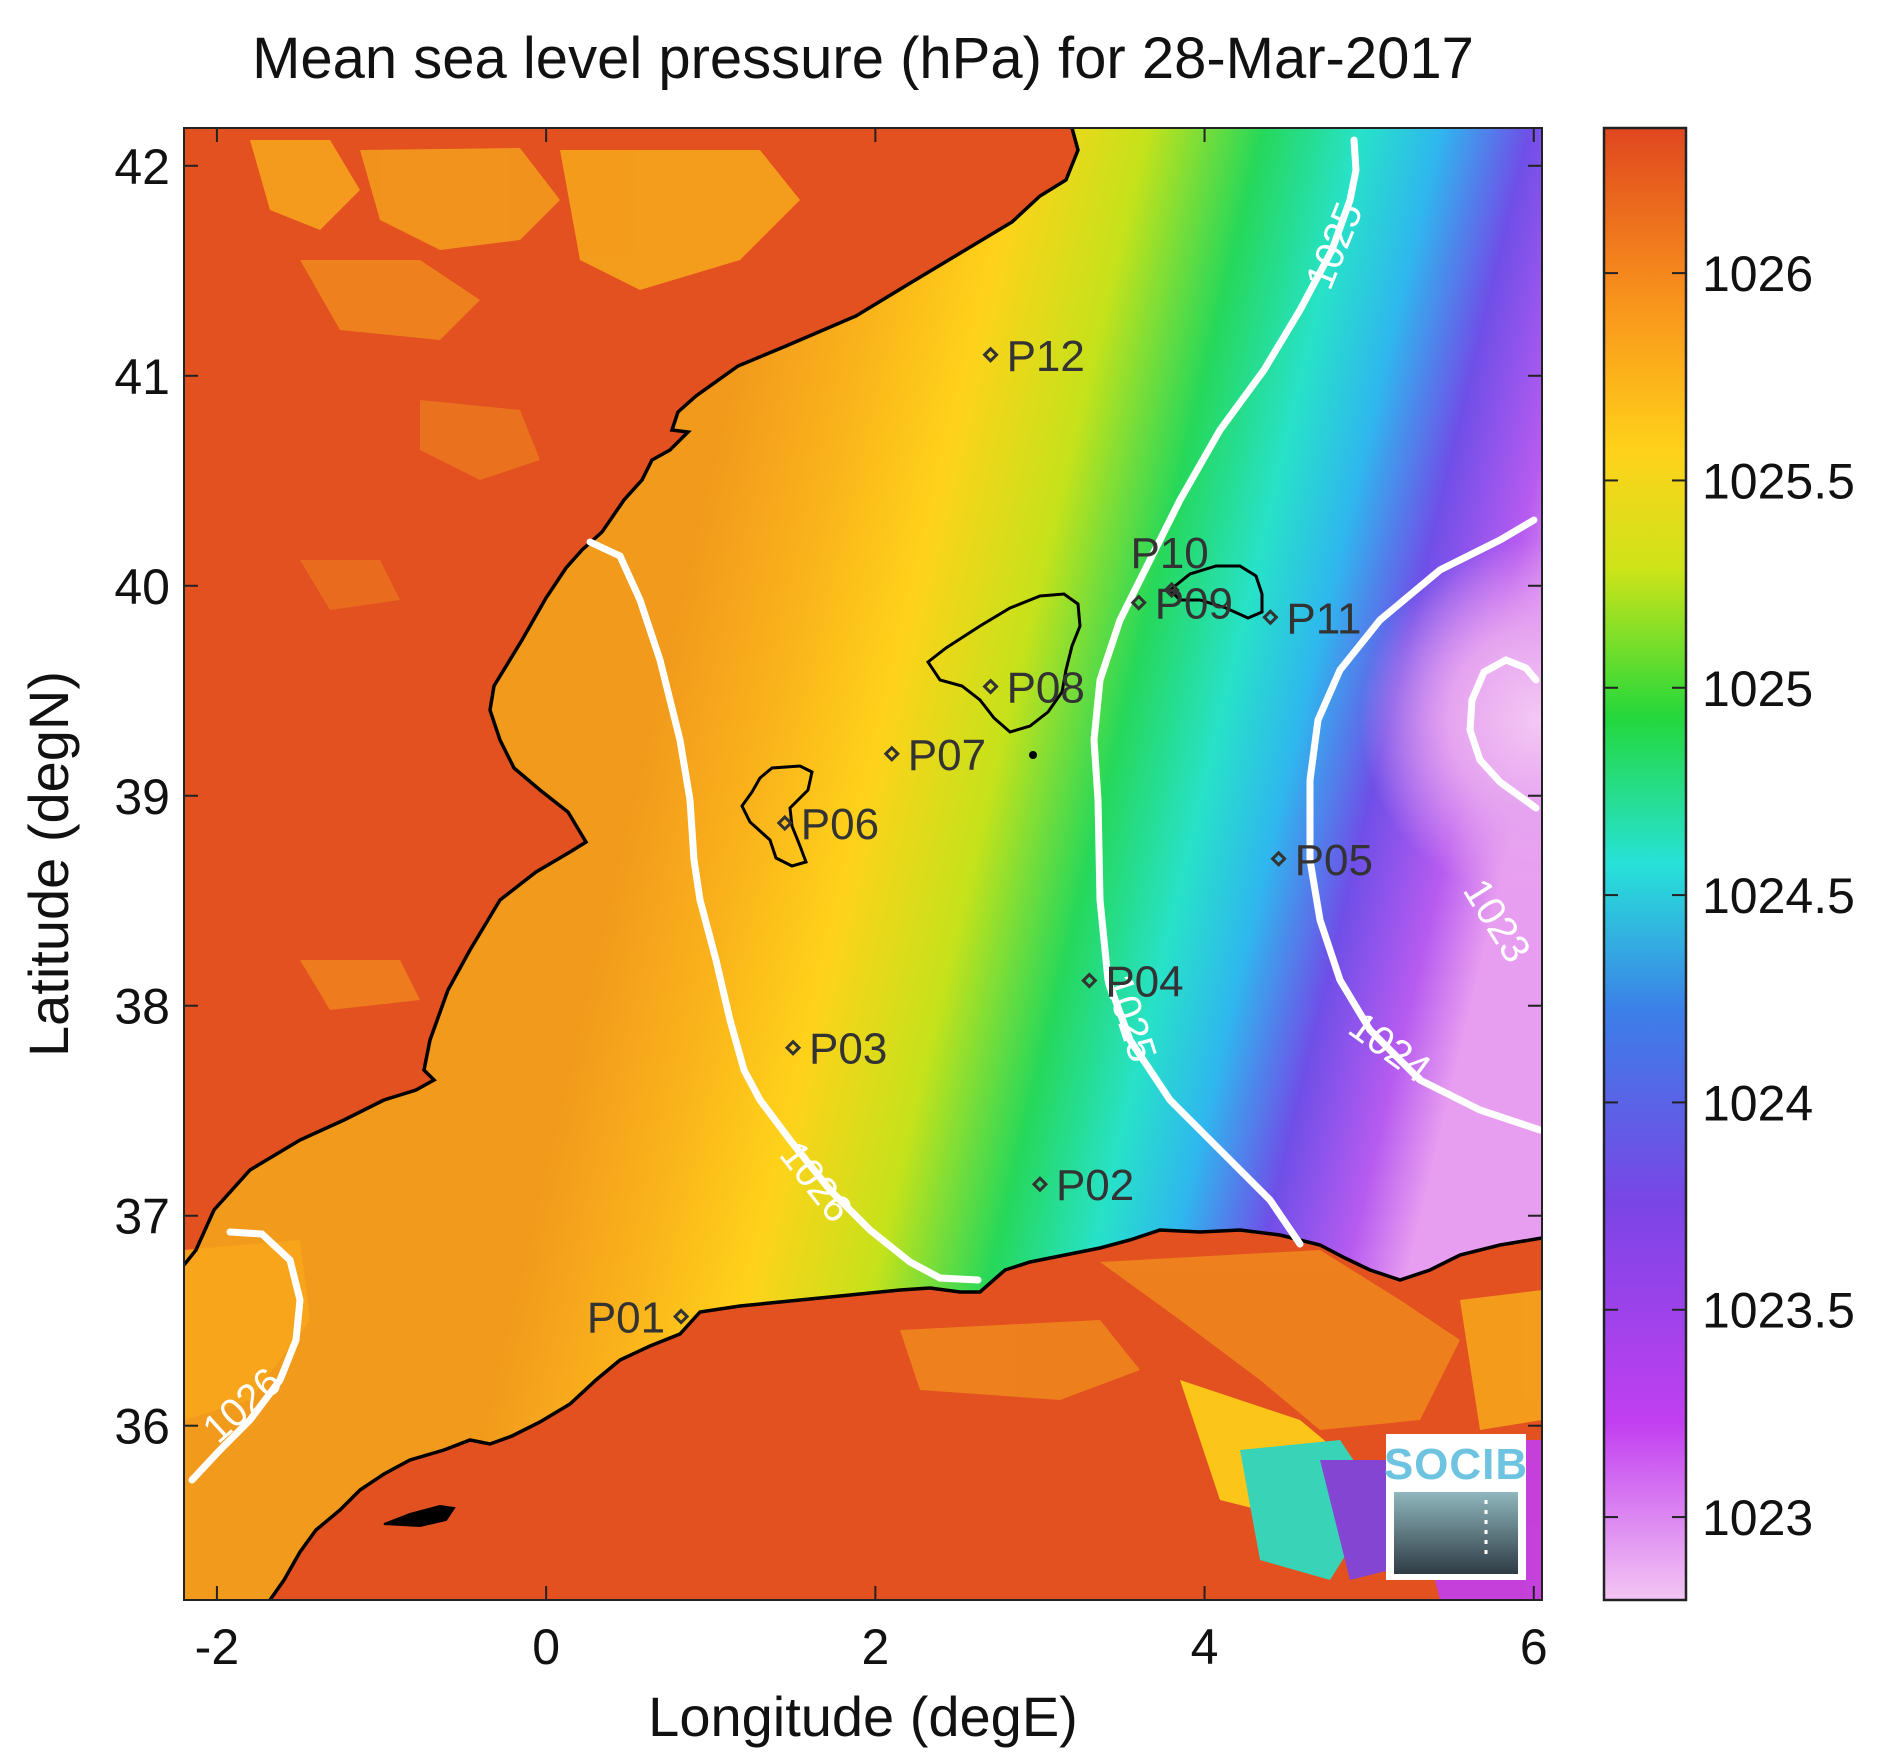 Image resolution: width=1904 pixels, height=1758 pixels. Describe the element at coordinates (142, 377) in the screenshot. I see `y-tick-label: 41` at that location.